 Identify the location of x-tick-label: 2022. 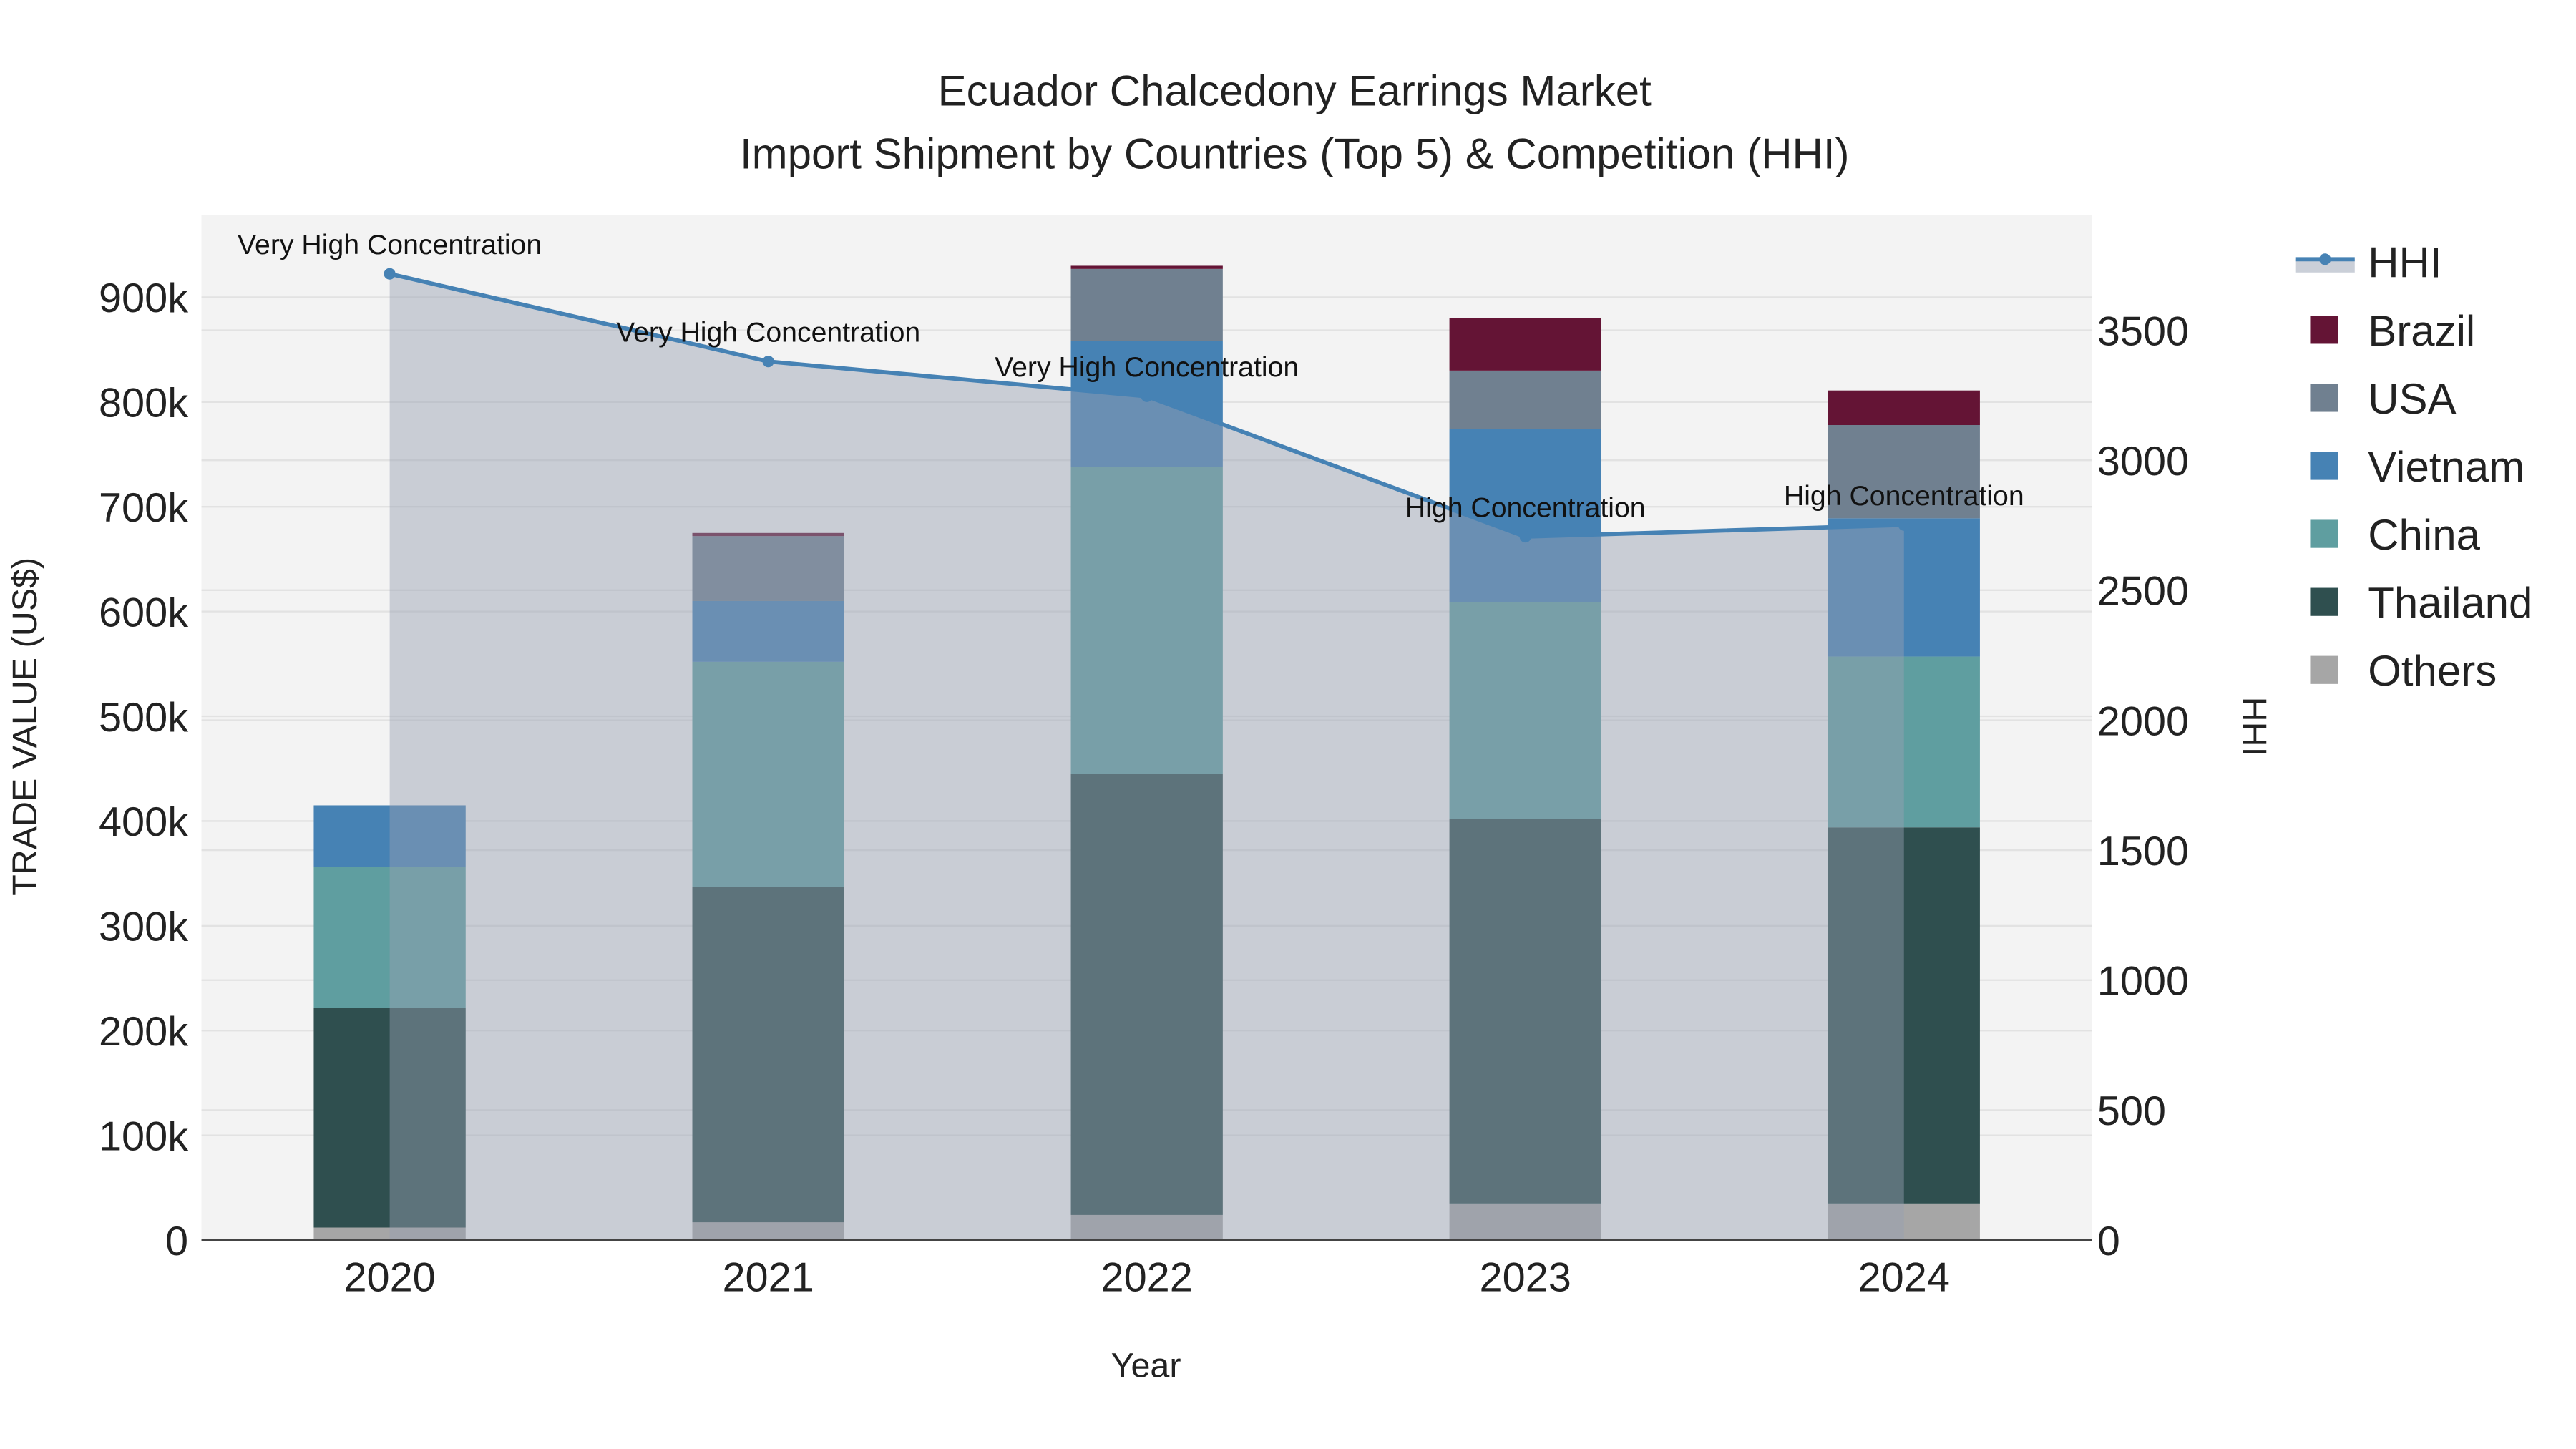
(1147, 1278).